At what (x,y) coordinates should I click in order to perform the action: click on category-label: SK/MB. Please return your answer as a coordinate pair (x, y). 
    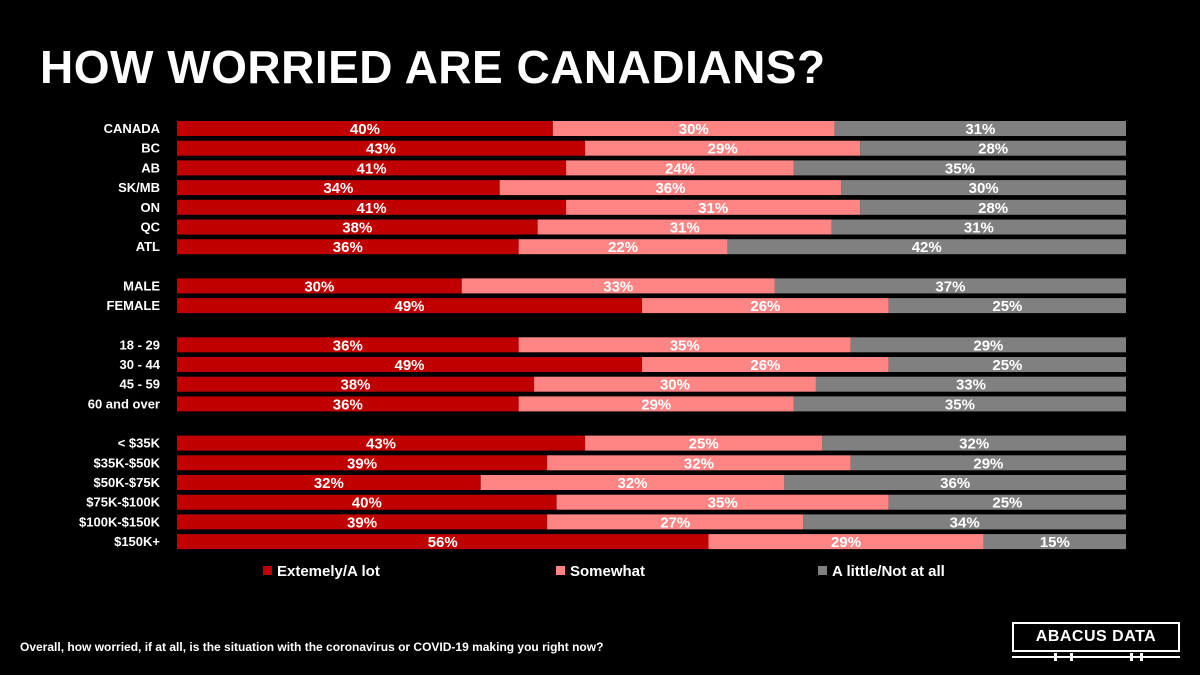
    Looking at the image, I should click on (139, 187).